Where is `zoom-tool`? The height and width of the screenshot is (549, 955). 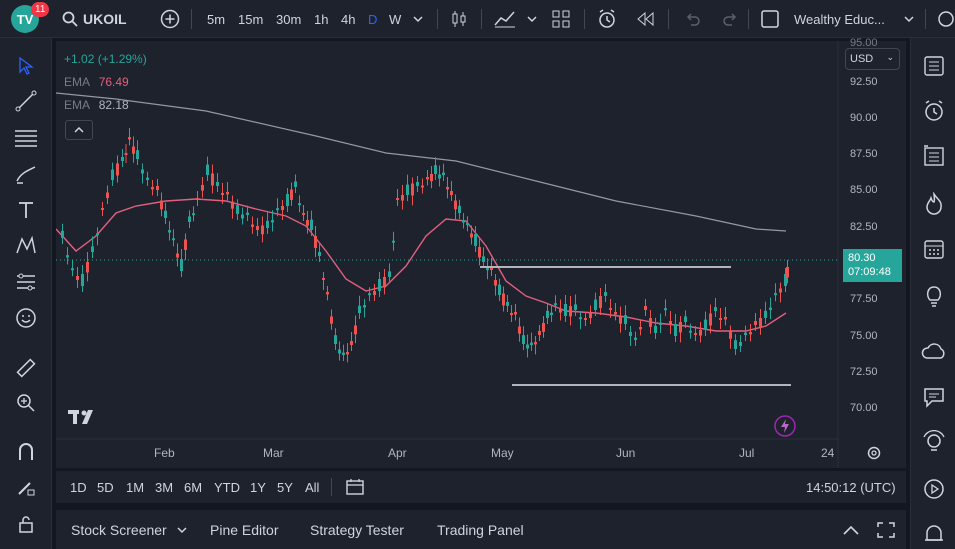
zoom-tool is located at coordinates (26, 403).